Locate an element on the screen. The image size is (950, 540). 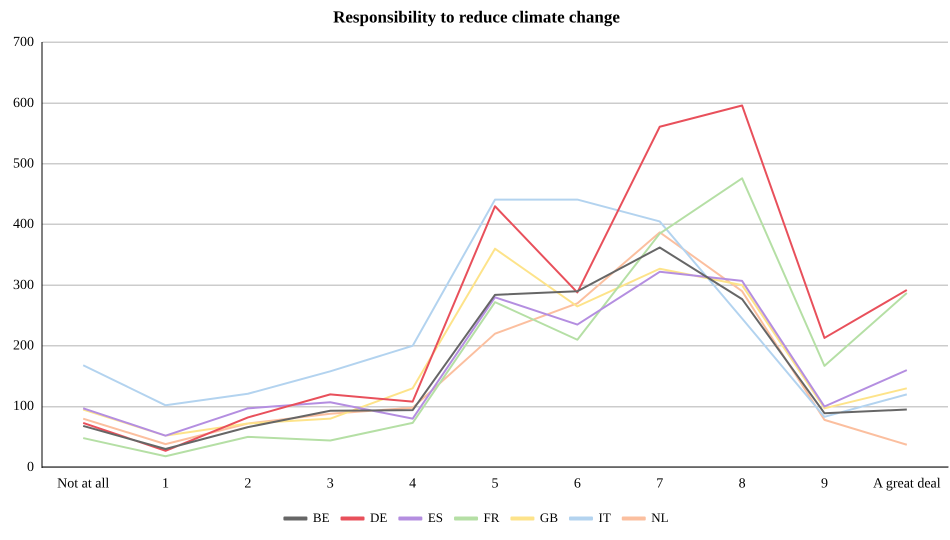
legend-label: DE is located at coordinates (379, 517).